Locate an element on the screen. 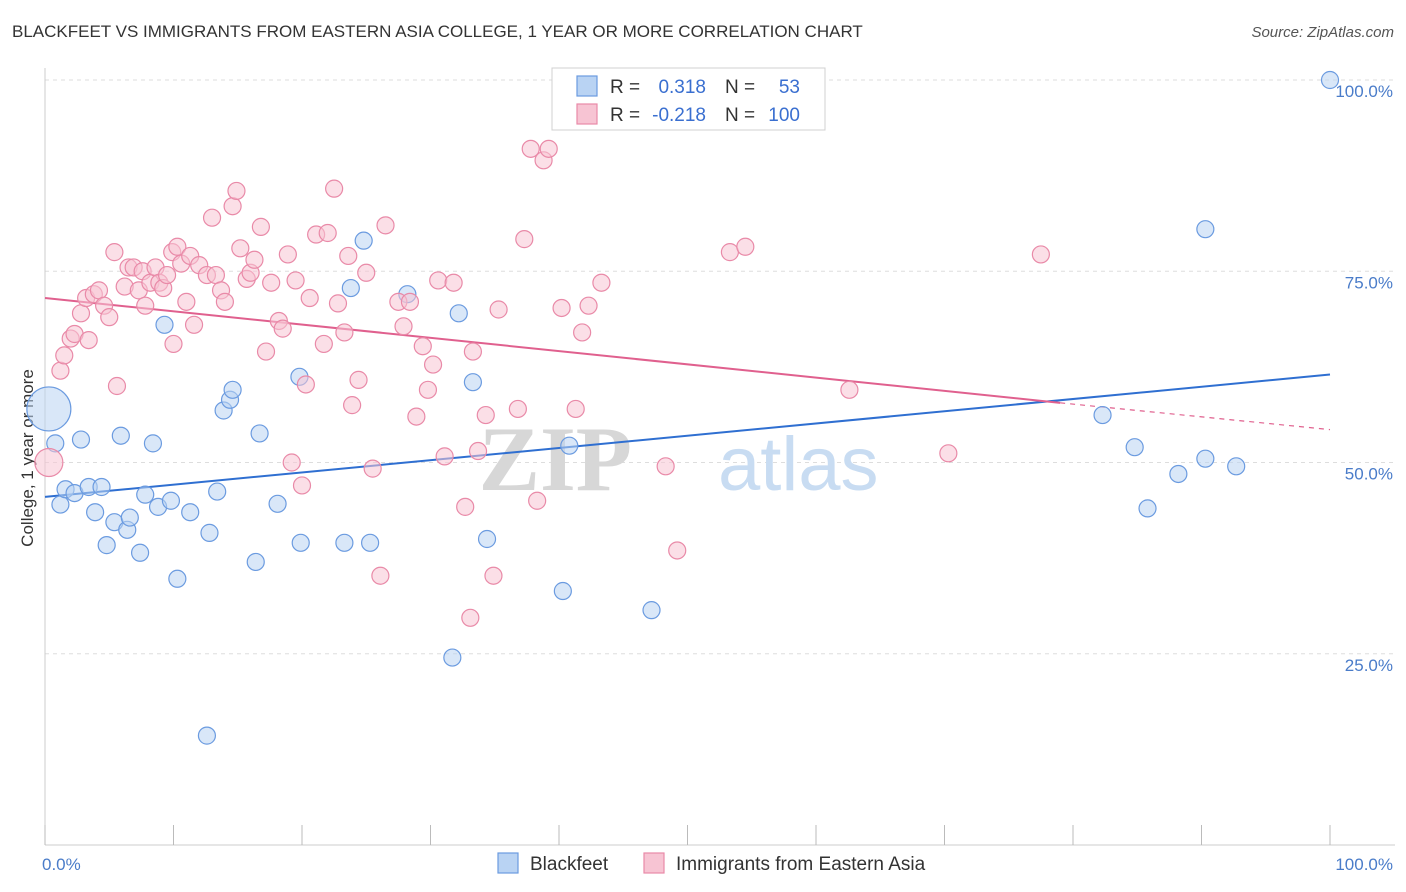 This screenshot has height=892, width=1406. correlation-legend: R = 0.318 N = 53 R = -0.218 N = 100 is located at coordinates (688, 99).